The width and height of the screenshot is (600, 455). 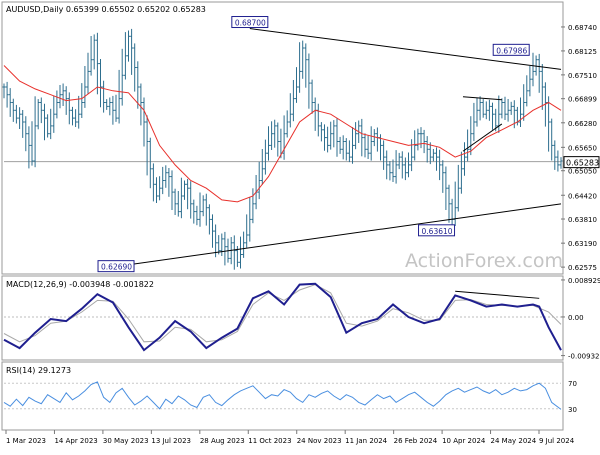 What do you see at coordinates (126, 441) in the screenshot?
I see `x-tick-label: 30 May 2023` at bounding box center [126, 441].